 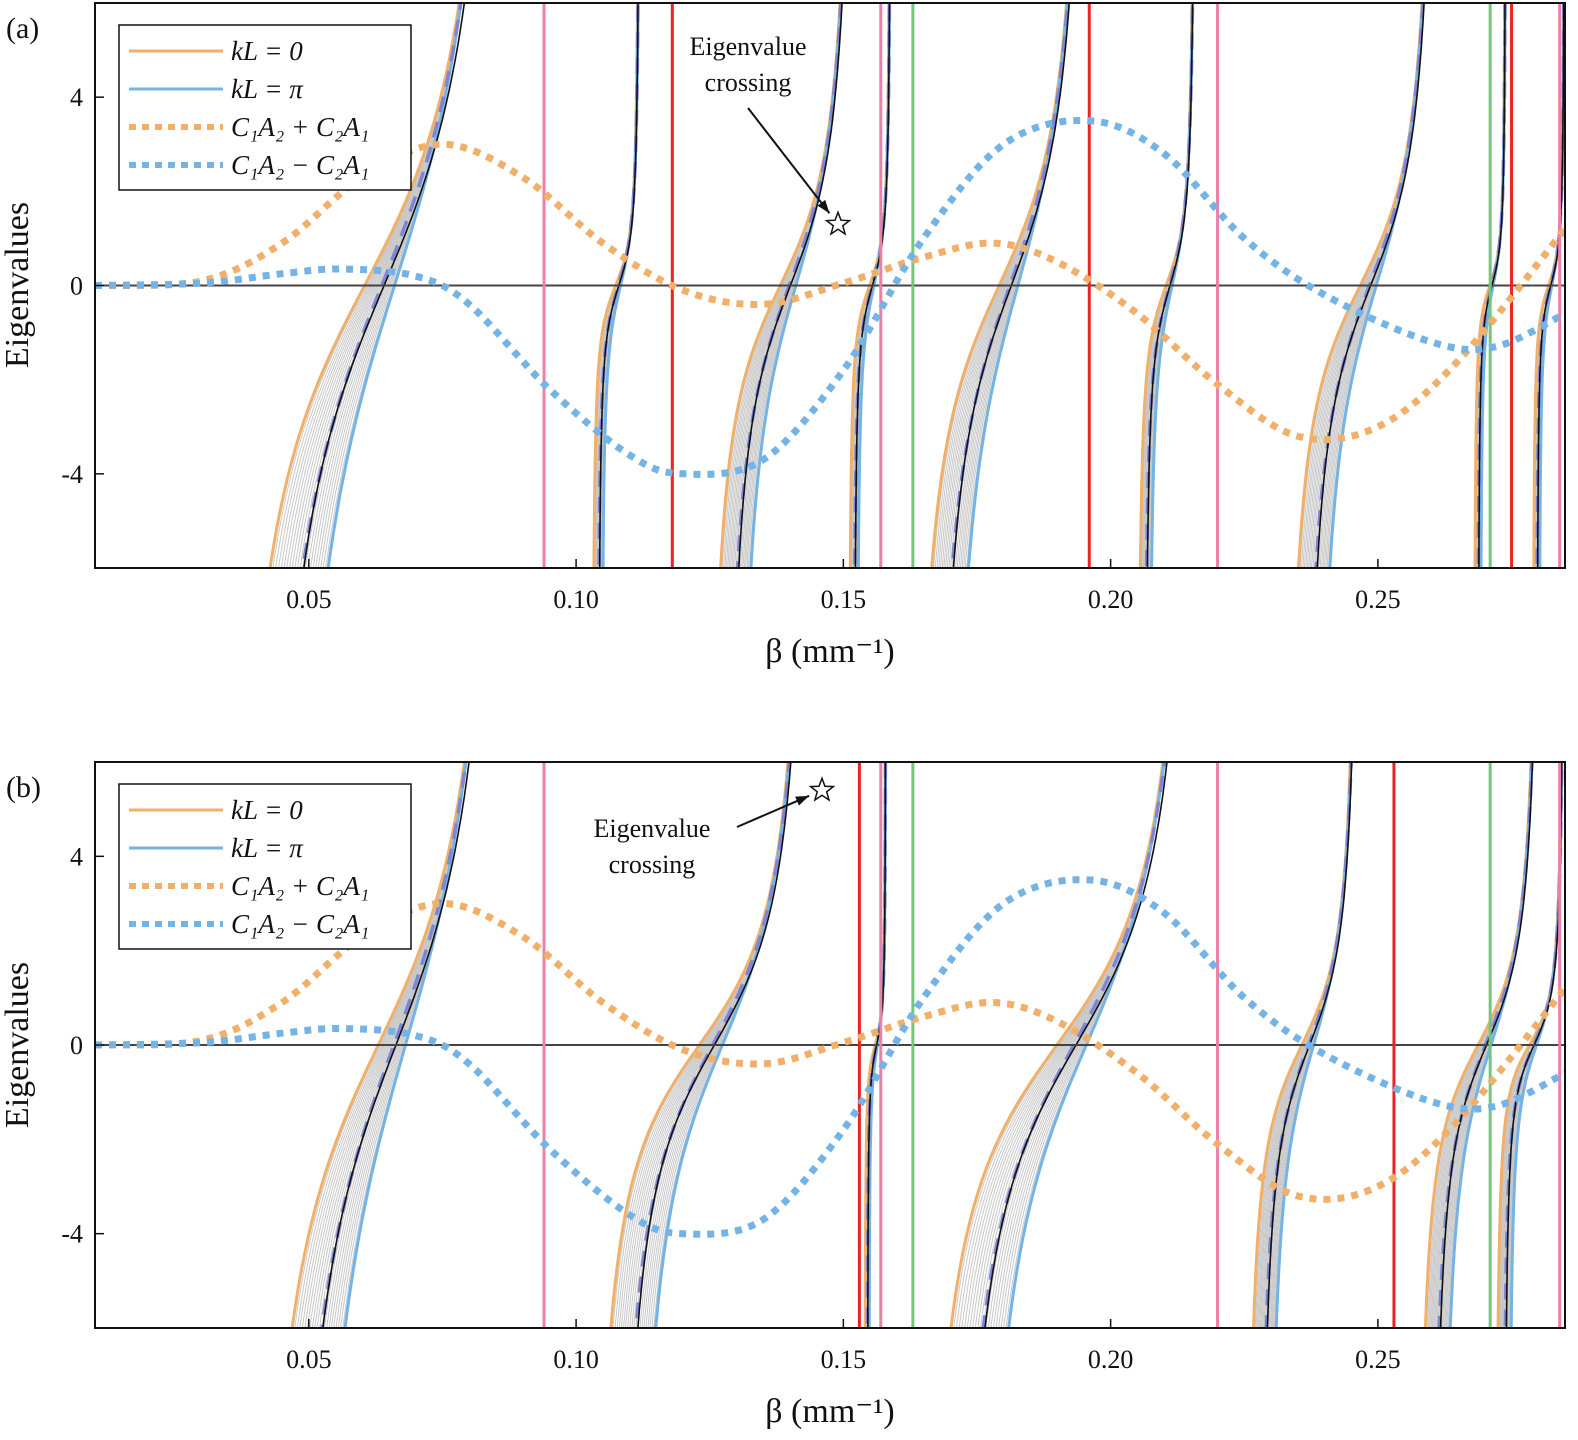 What do you see at coordinates (789, 160) in the screenshot?
I see `annotation-arrow` at bounding box center [789, 160].